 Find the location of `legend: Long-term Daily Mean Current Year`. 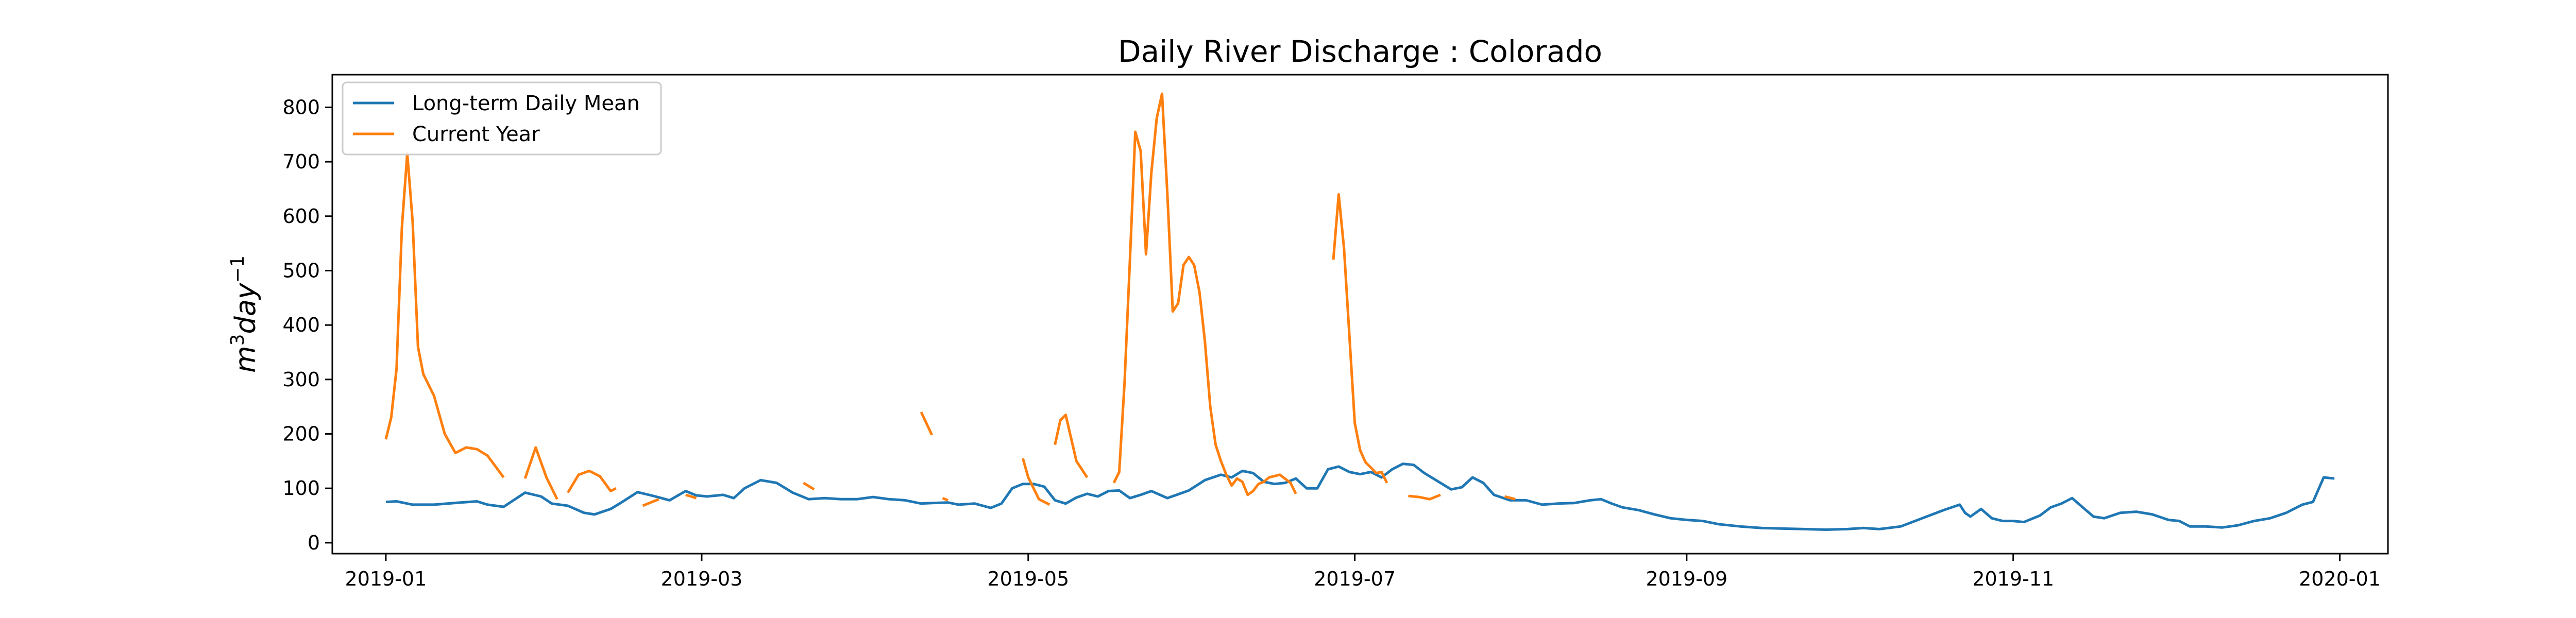

legend: Long-term Daily Mean Current Year is located at coordinates (502, 119).